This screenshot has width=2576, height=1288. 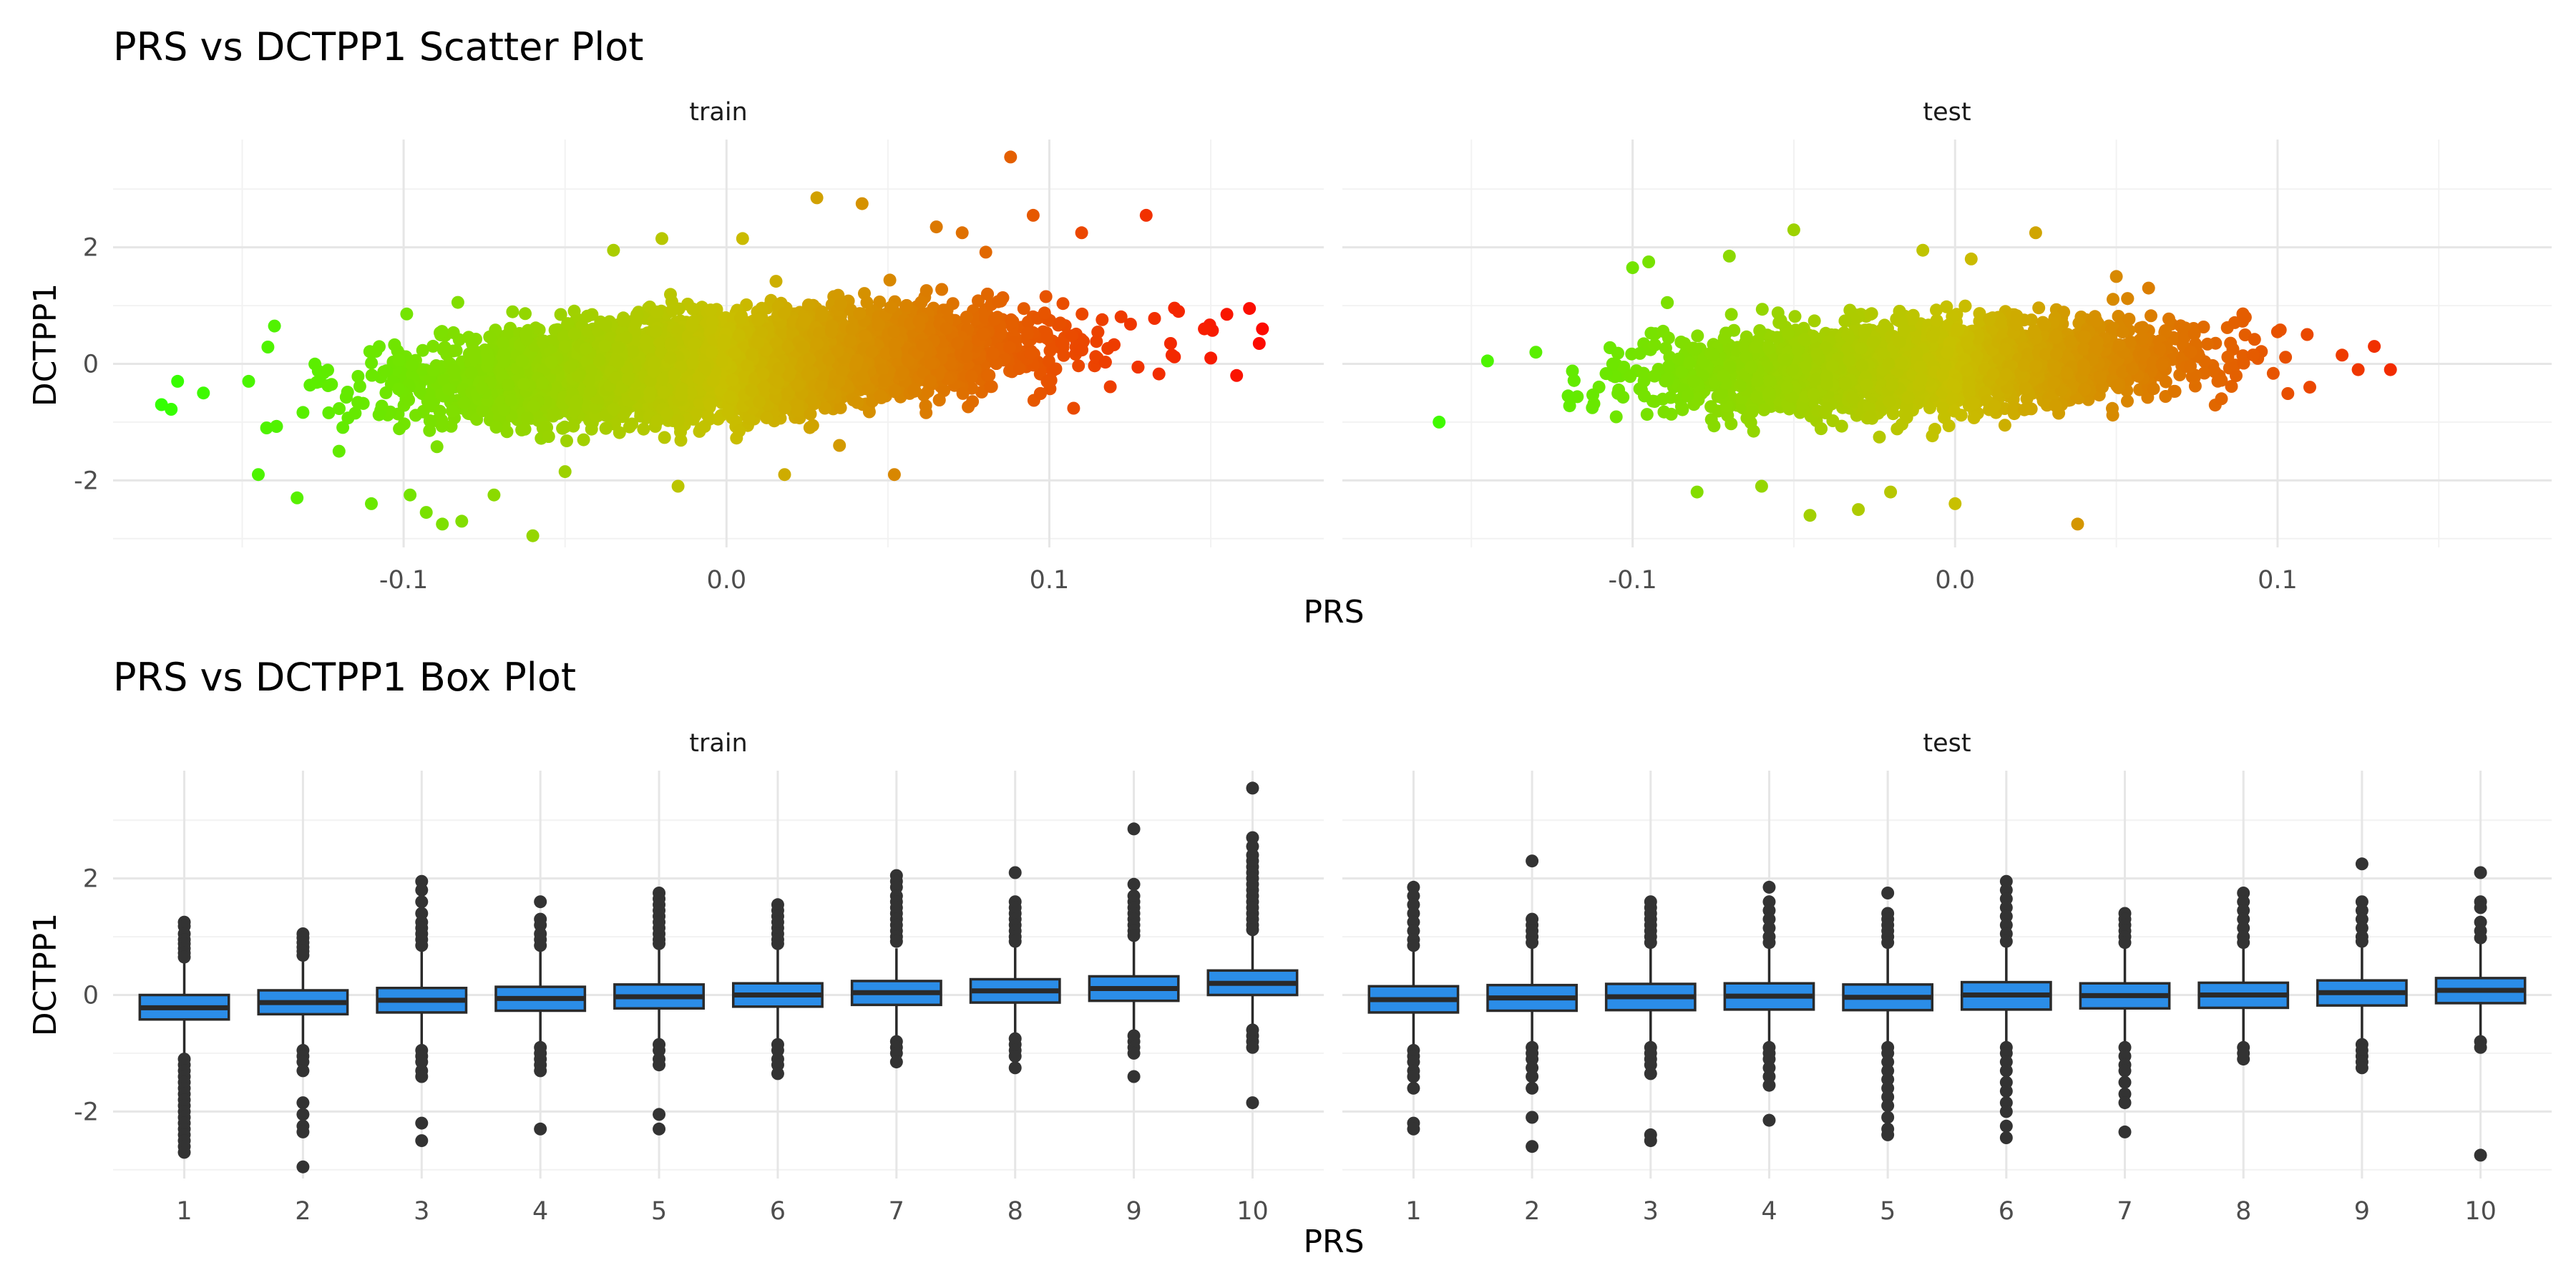 What do you see at coordinates (1947, 112) in the screenshot?
I see `scatter-strip-test: test` at bounding box center [1947, 112].